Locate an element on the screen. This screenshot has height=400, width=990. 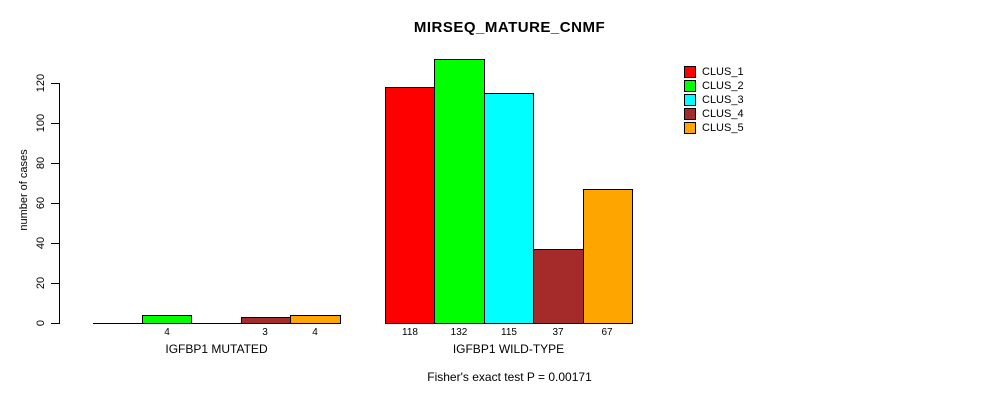
y-axis is located at coordinates (59, 203).